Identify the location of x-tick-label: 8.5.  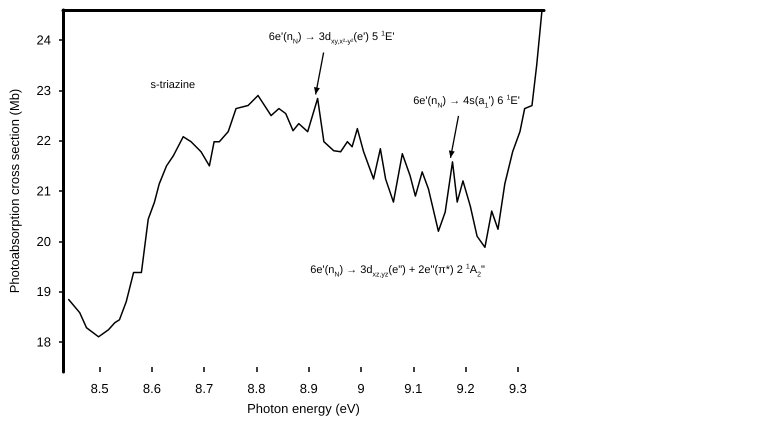
(99, 388).